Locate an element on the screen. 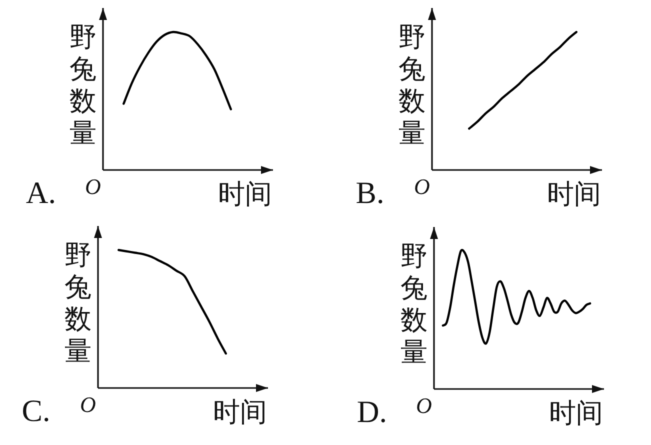  title: C. is located at coordinates (36, 410).